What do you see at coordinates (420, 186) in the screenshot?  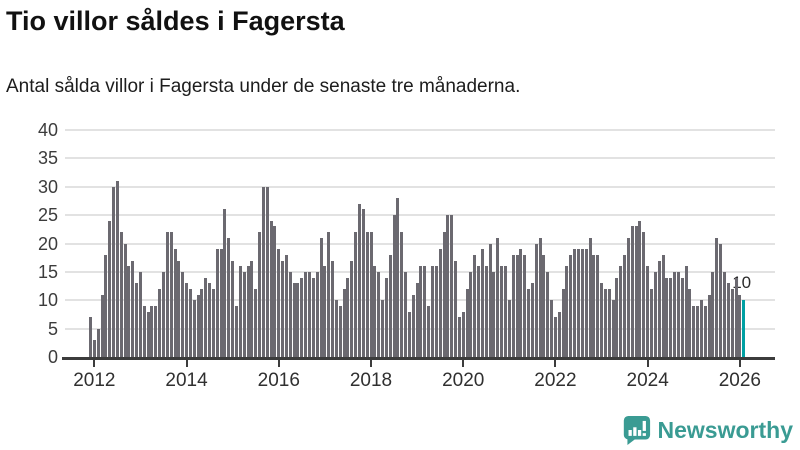 I see `gridline-y30` at bounding box center [420, 186].